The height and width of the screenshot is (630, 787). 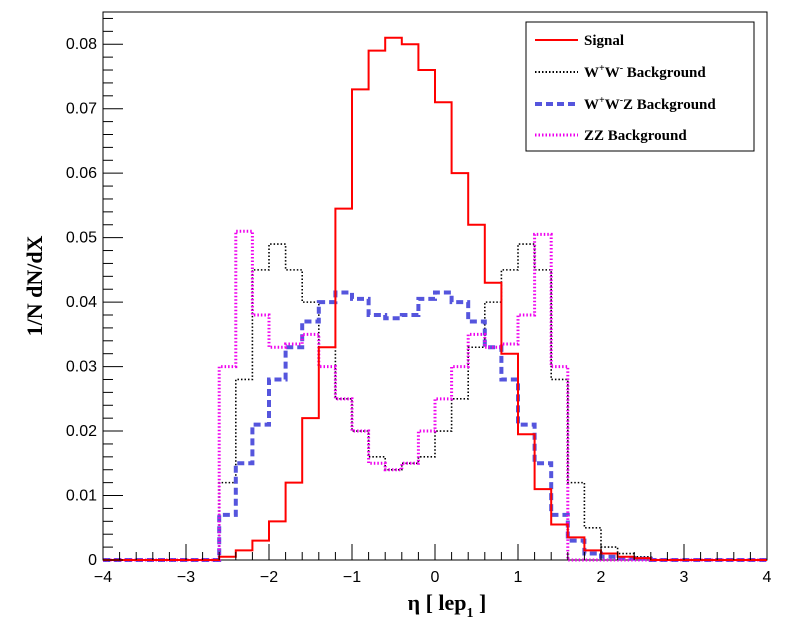 I want to click on legend-label-wwz: W+W-Z Background, so click(x=650, y=104).